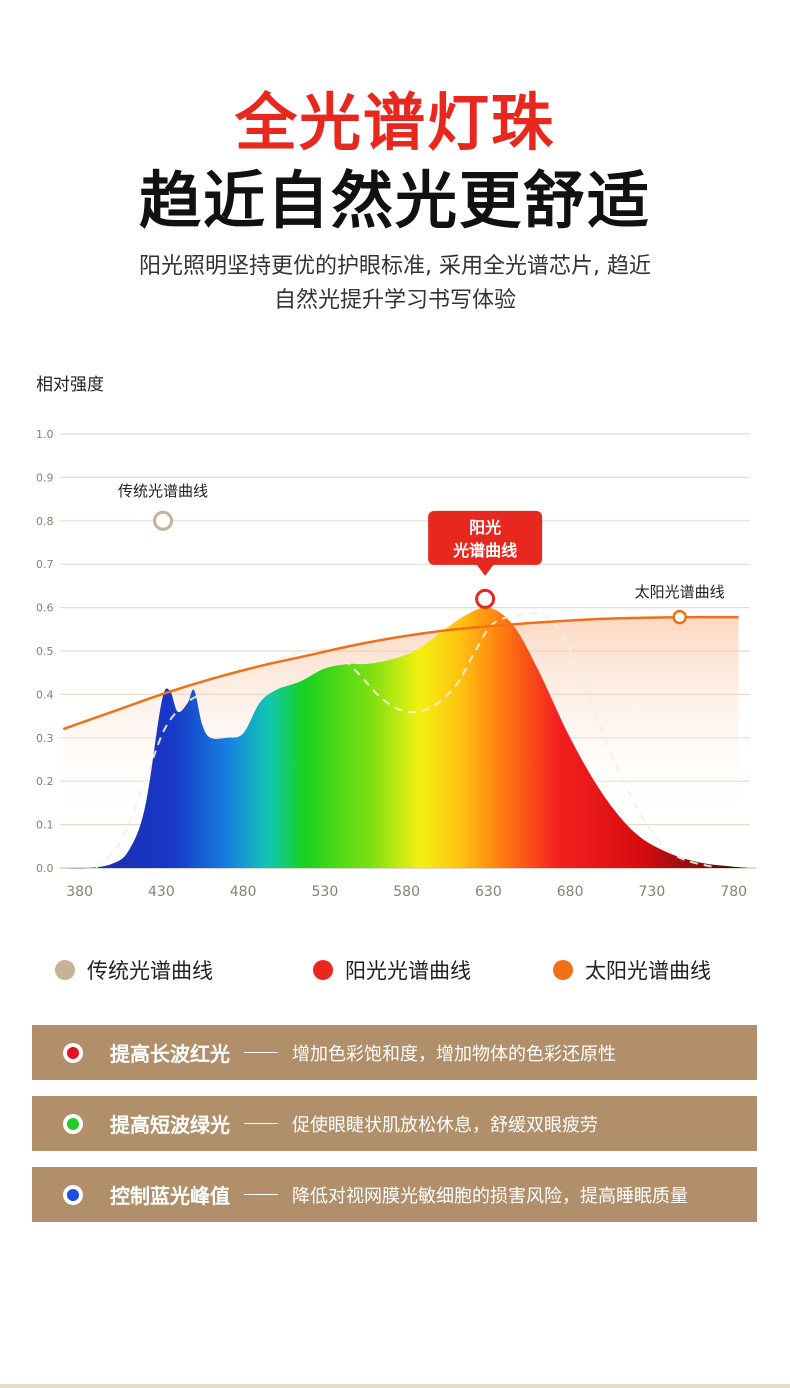  What do you see at coordinates (170, 1125) in the screenshot?
I see `feature-title: 提高短波绿光` at bounding box center [170, 1125].